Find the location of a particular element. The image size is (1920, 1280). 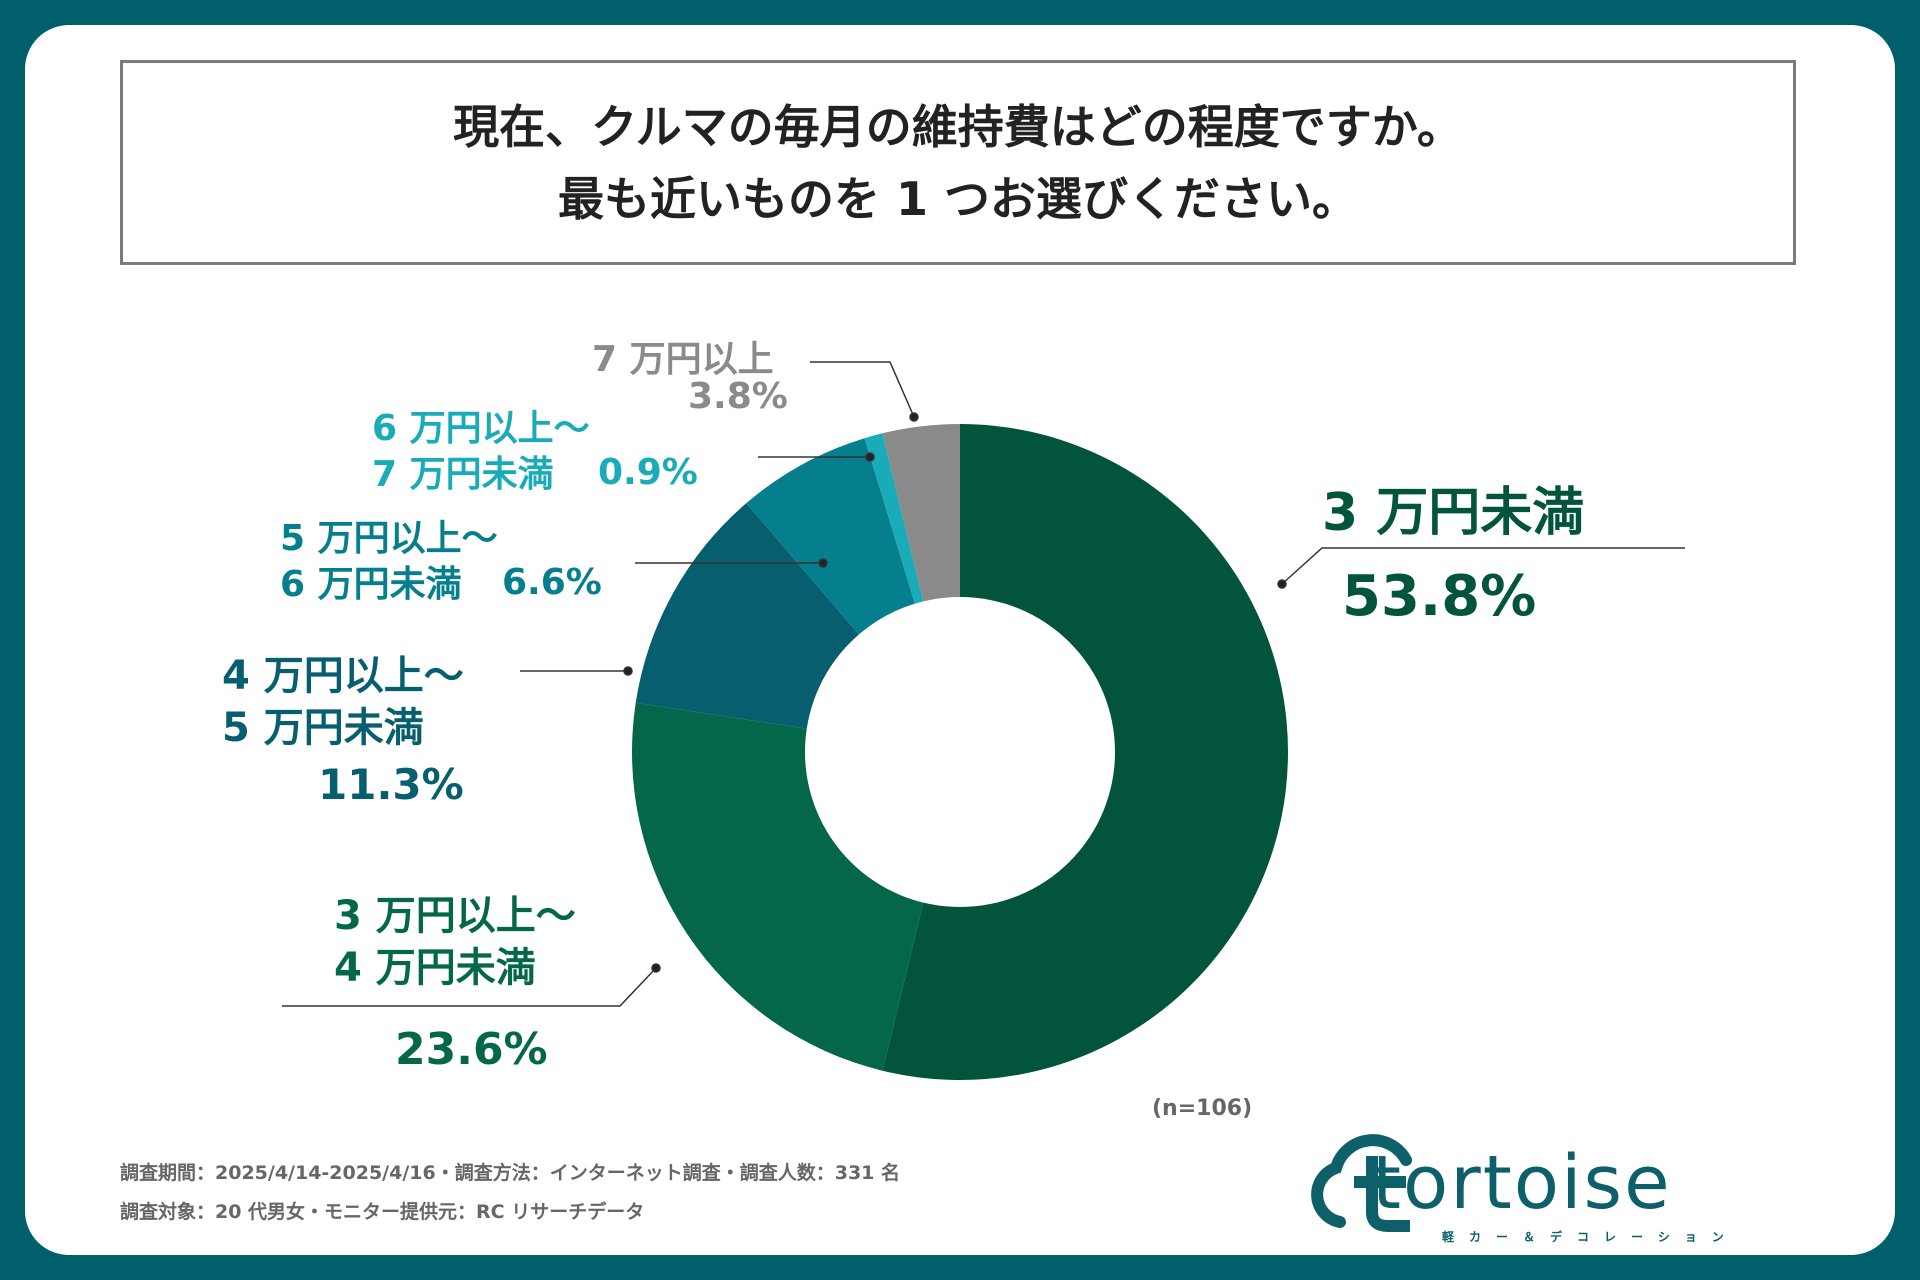

title-line-1: 現在、クルマの毎月の維持費はどの程度ですか。 is located at coordinates (958, 126).